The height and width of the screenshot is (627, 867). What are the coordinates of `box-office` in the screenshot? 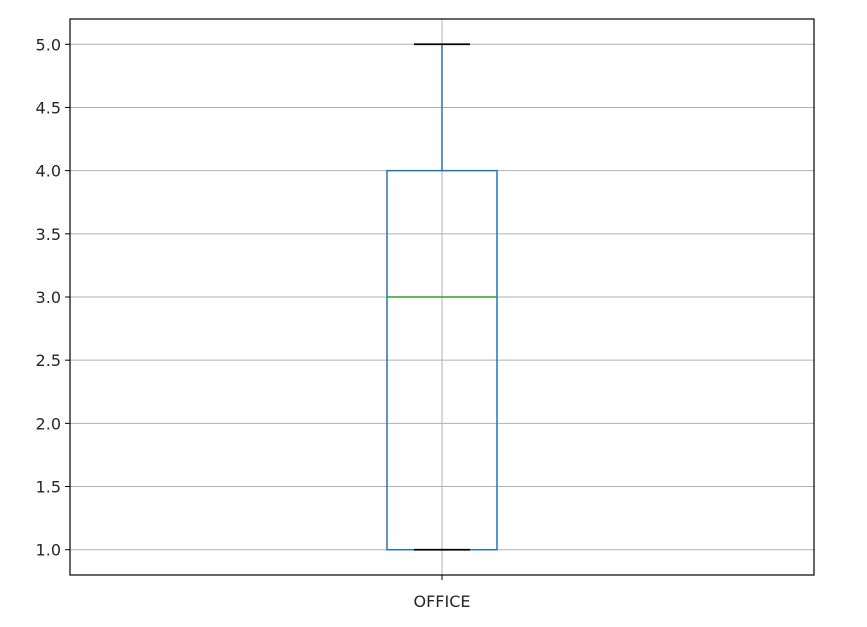 It's located at (442, 297).